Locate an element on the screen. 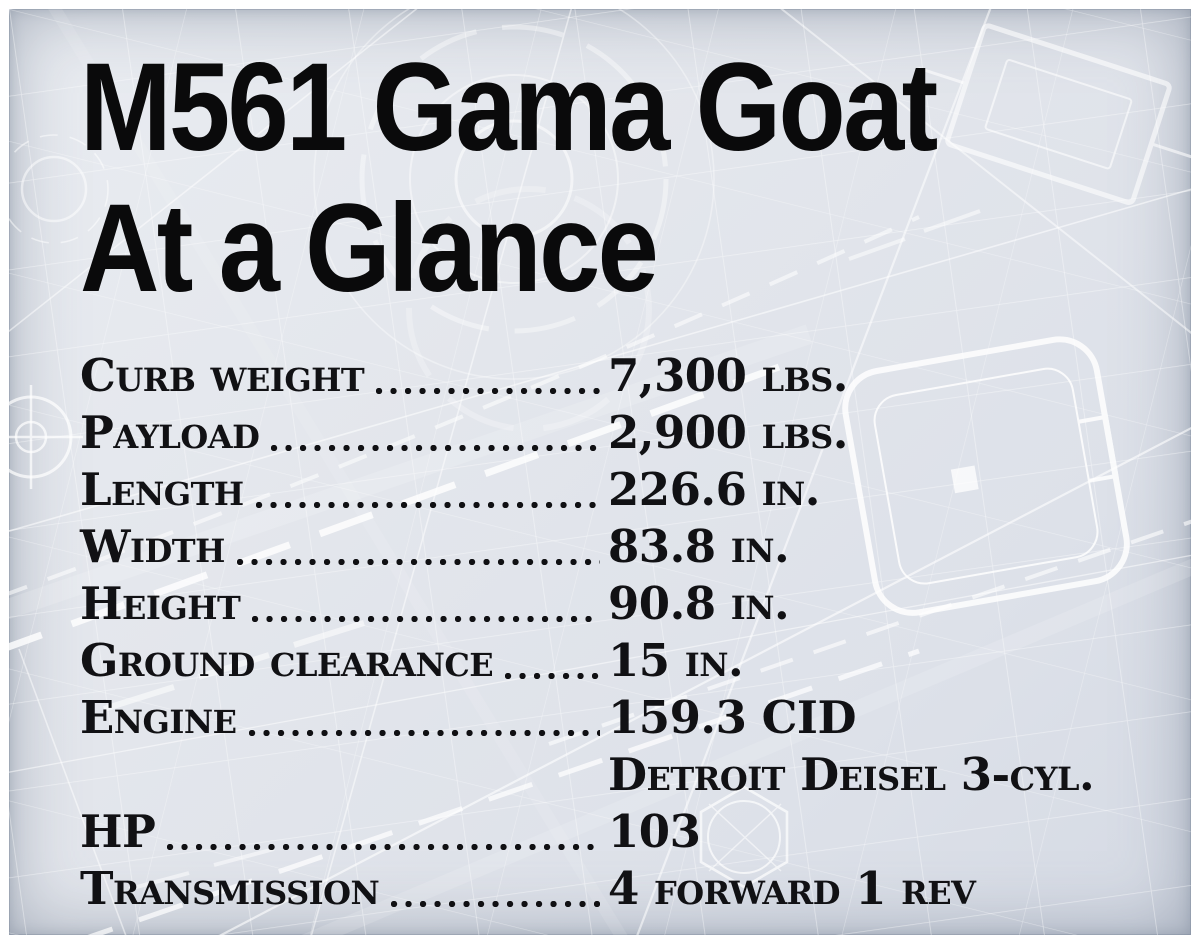  spec-row: Transmission 4 forward 1 rev is located at coordinates (615, 888).